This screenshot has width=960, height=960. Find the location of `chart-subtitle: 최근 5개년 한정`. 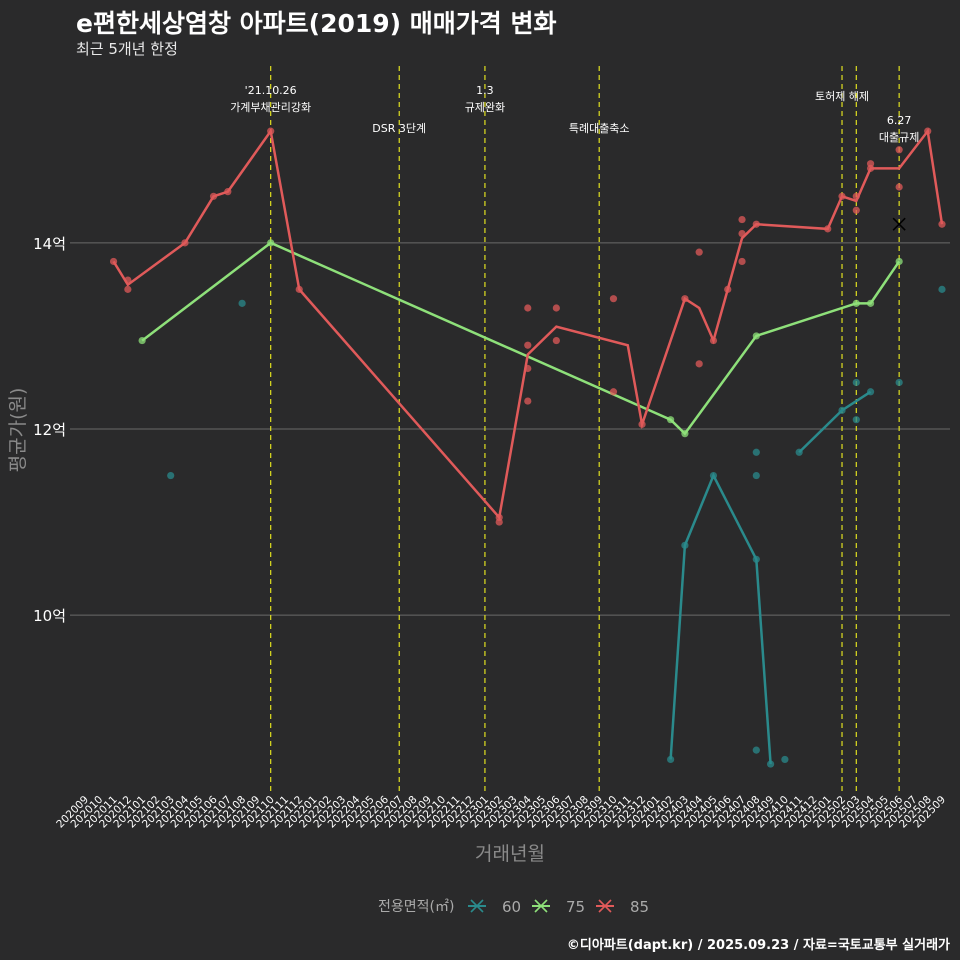

chart-subtitle: 최근 5개년 한정 is located at coordinates (127, 49).